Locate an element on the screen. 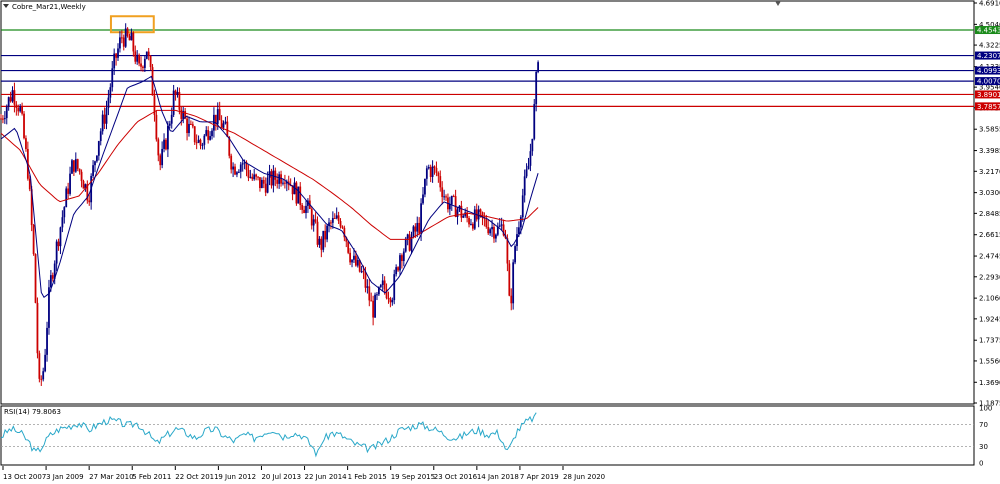 Image resolution: width=1000 pixels, height=484 pixels. time-tick-label: 7 Apr 2019 is located at coordinates (539, 477).